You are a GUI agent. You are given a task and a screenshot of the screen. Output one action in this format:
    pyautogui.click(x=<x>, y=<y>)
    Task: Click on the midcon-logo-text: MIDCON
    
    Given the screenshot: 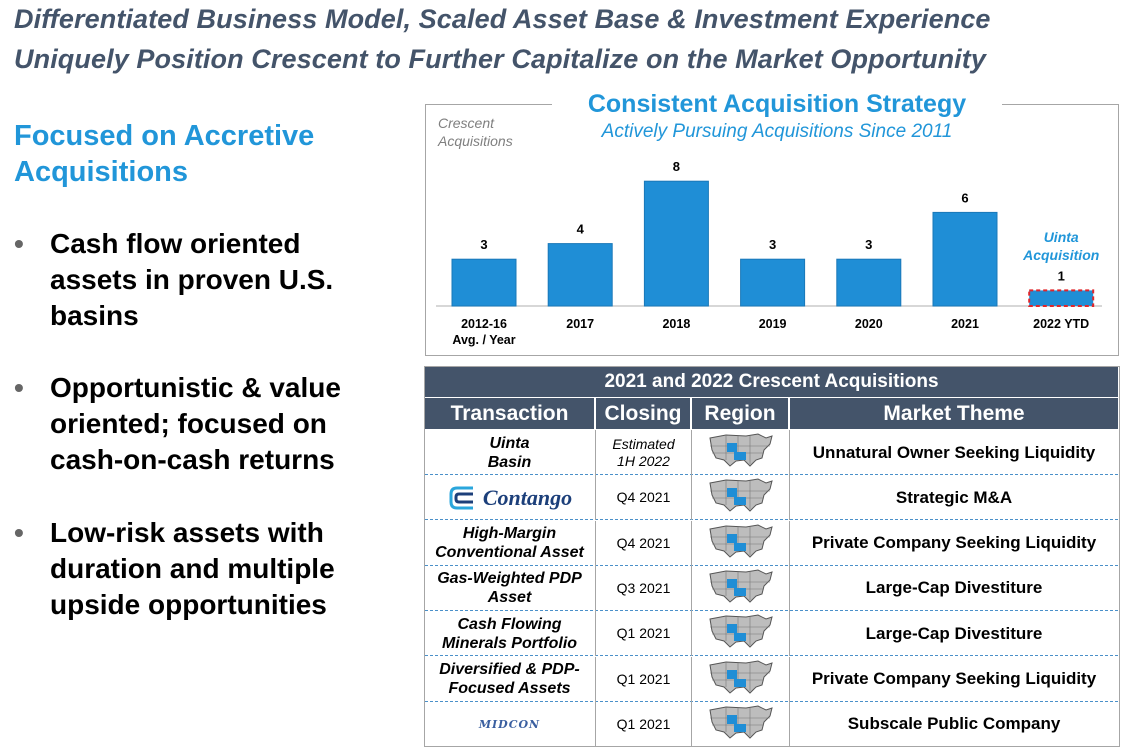 What is the action you would take?
    pyautogui.click(x=509, y=724)
    